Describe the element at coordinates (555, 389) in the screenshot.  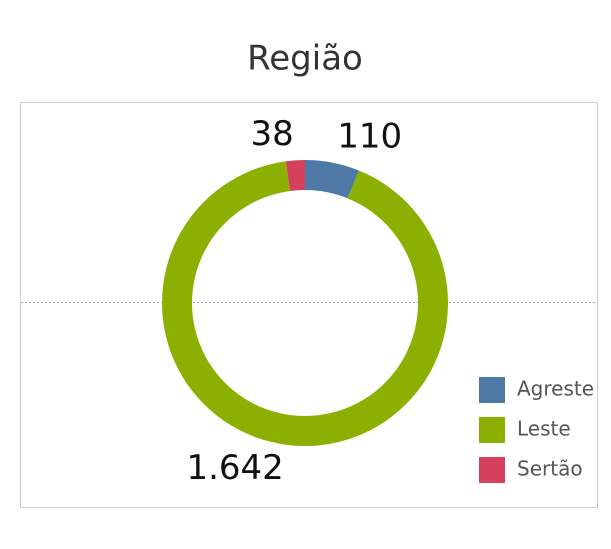
I see `legend-label: Agreste` at that location.